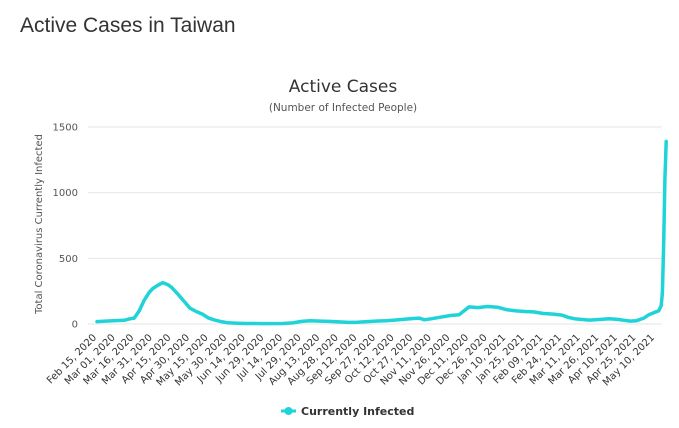  What do you see at coordinates (343, 108) in the screenshot?
I see `chart-subtitle: (Number of Infected People)` at bounding box center [343, 108].